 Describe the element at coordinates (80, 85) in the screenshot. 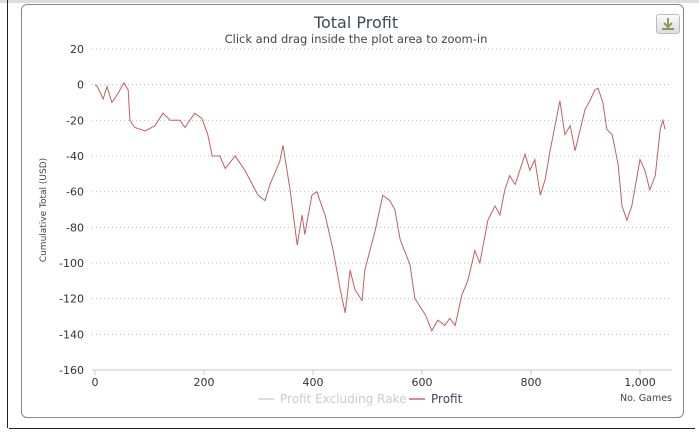

I see `y-tick-label: 0` at that location.